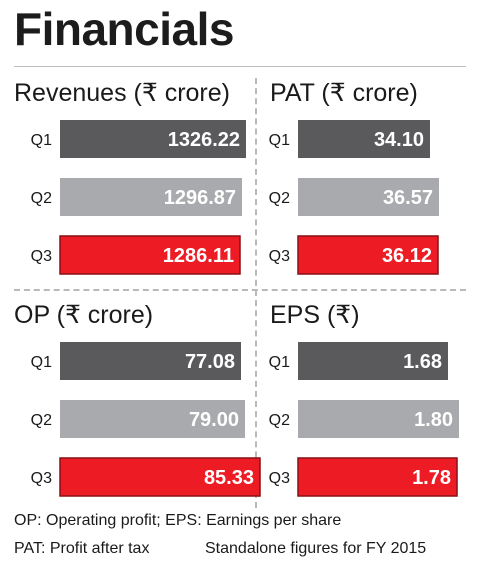  What do you see at coordinates (41, 140) in the screenshot?
I see `revenues-q1-label: Q1` at bounding box center [41, 140].